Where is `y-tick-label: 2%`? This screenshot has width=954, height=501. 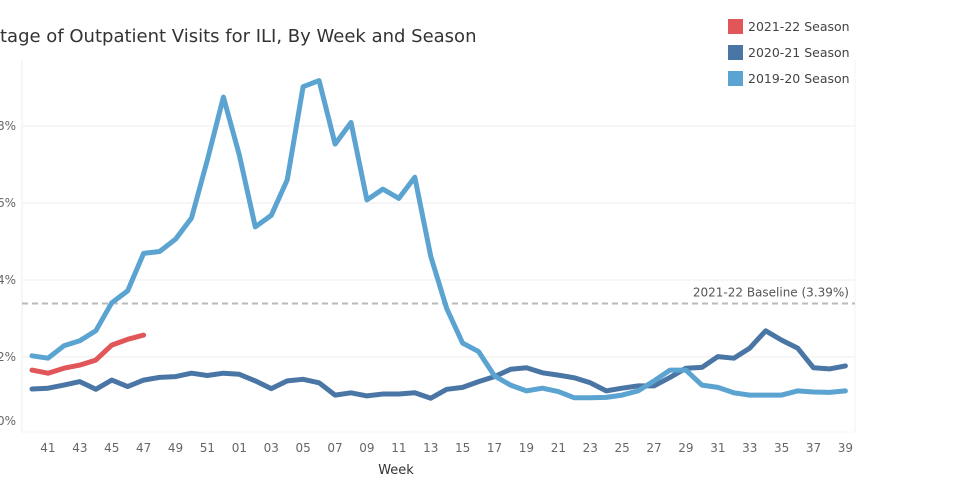
y-tick-label: 2% is located at coordinates (8, 357).